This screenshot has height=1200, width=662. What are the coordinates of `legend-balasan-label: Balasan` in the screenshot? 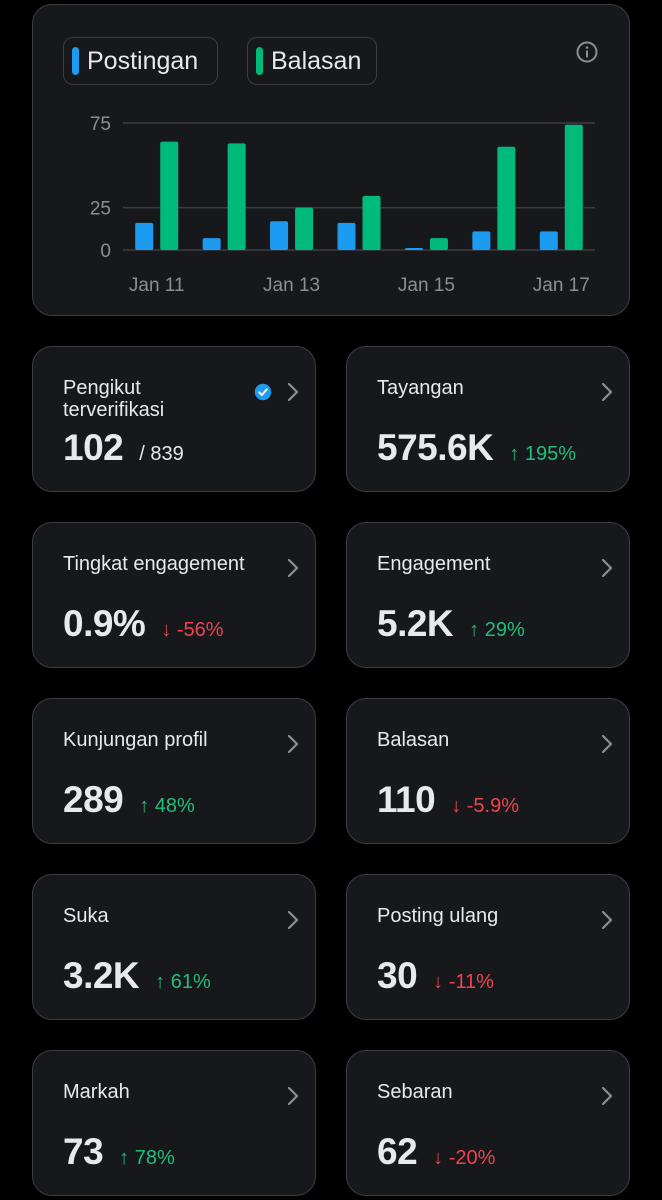 It's located at (316, 60).